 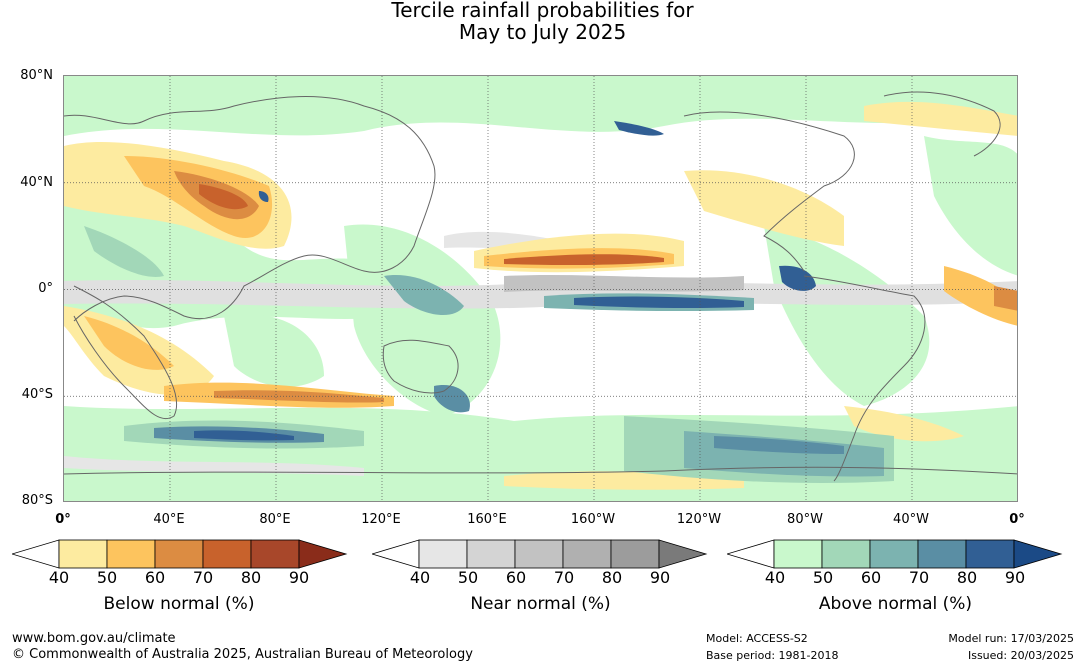 I want to click on legend-below-normal, so click(x=182, y=554).